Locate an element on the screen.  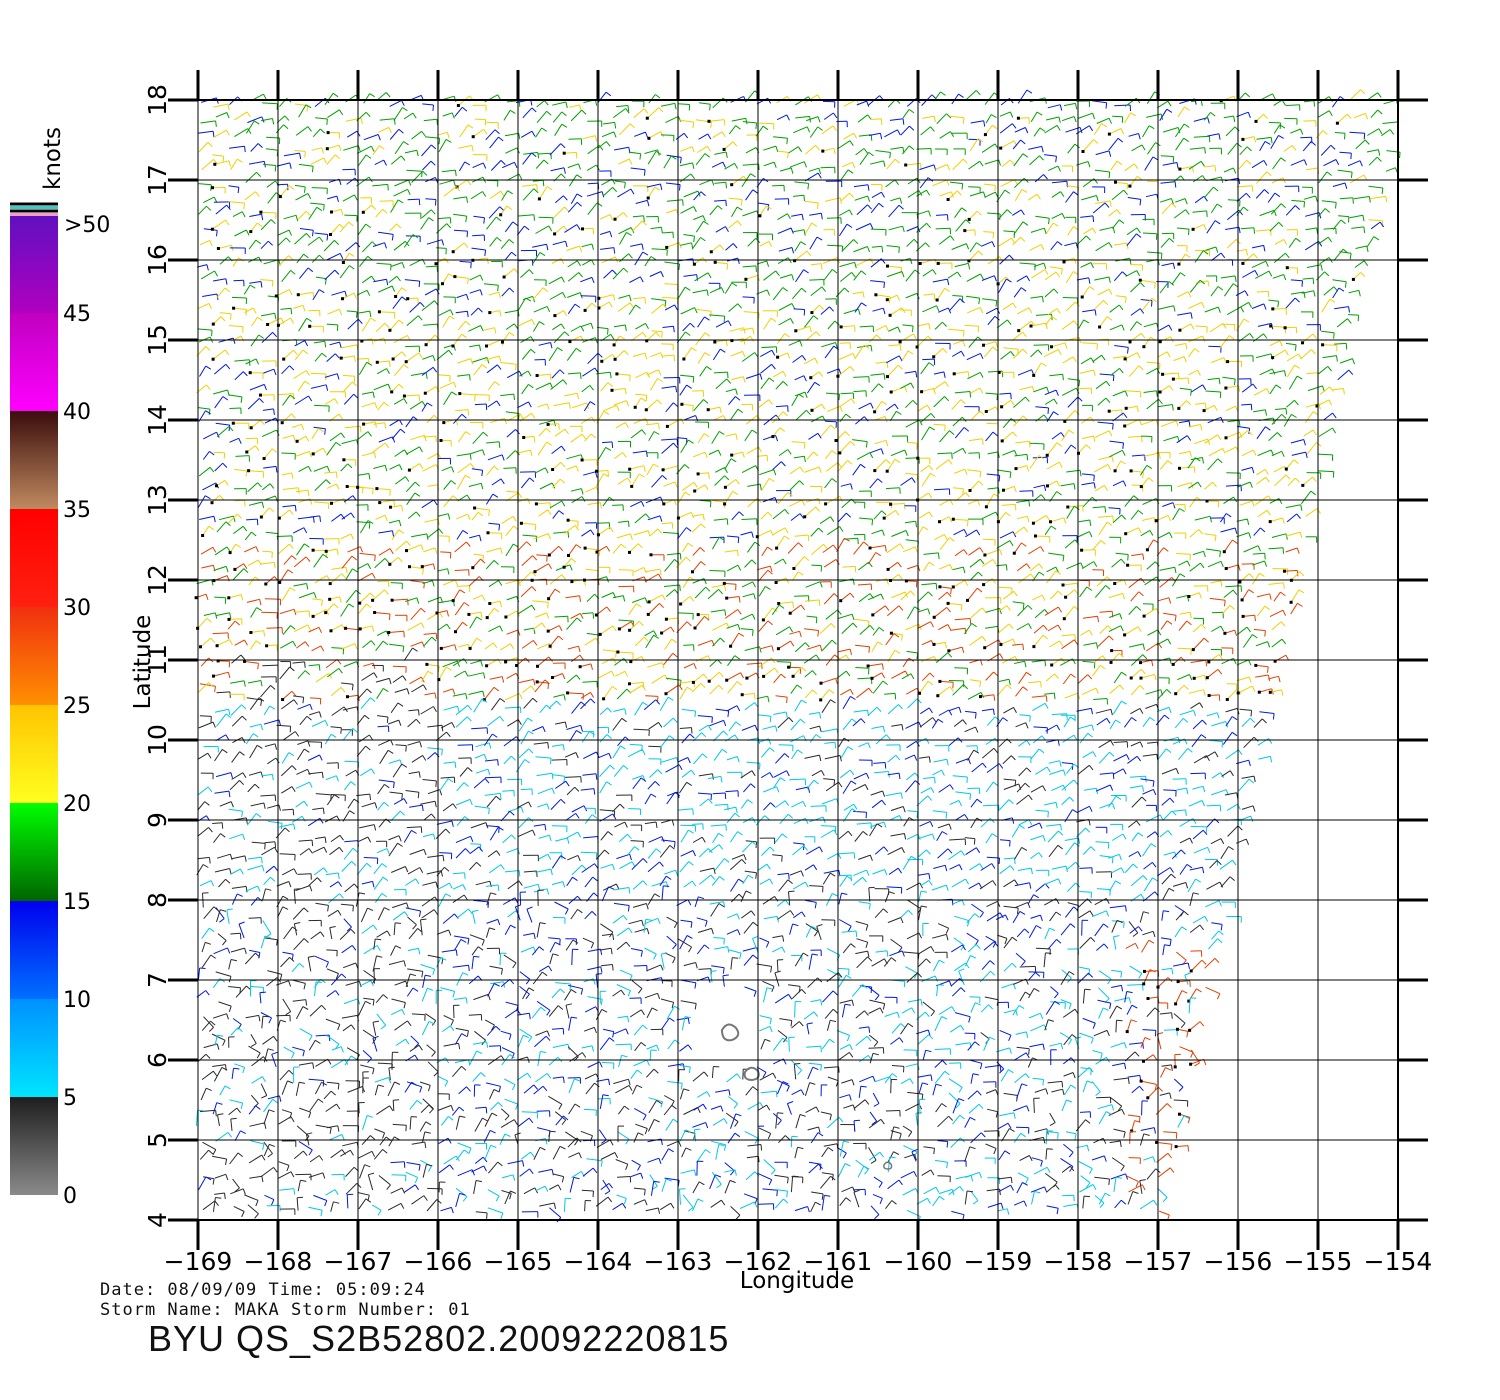
latitude-tick-label: 12 is located at coordinates (157, 580).